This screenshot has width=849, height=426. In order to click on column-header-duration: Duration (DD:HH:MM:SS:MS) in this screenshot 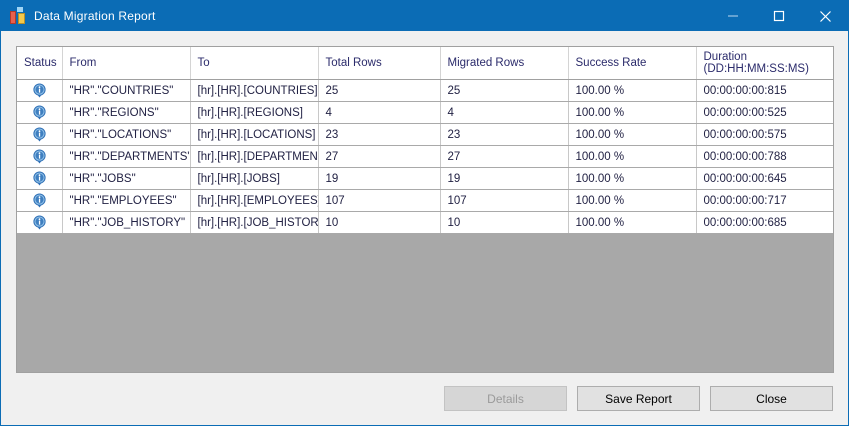, I will do `click(764, 63)`.